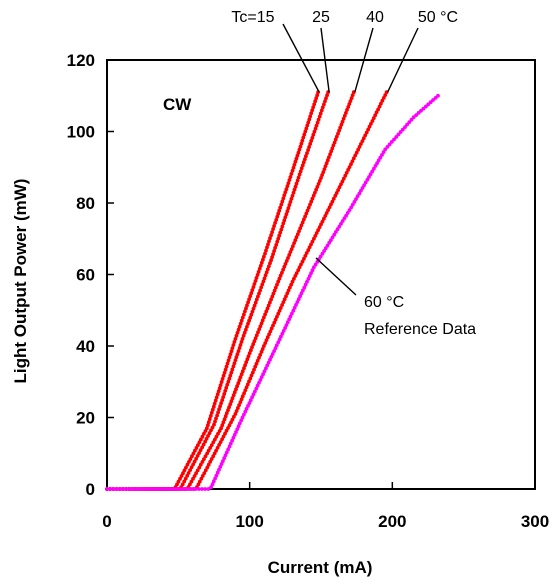  Describe the element at coordinates (535, 521) in the screenshot. I see `x-tick-label: 300` at that location.